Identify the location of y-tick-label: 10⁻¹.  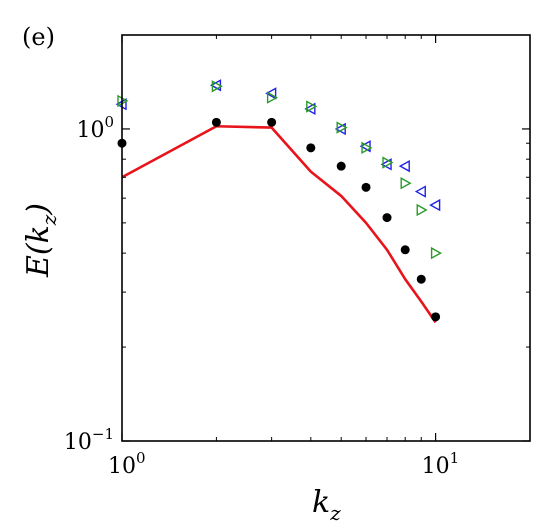
(89, 440).